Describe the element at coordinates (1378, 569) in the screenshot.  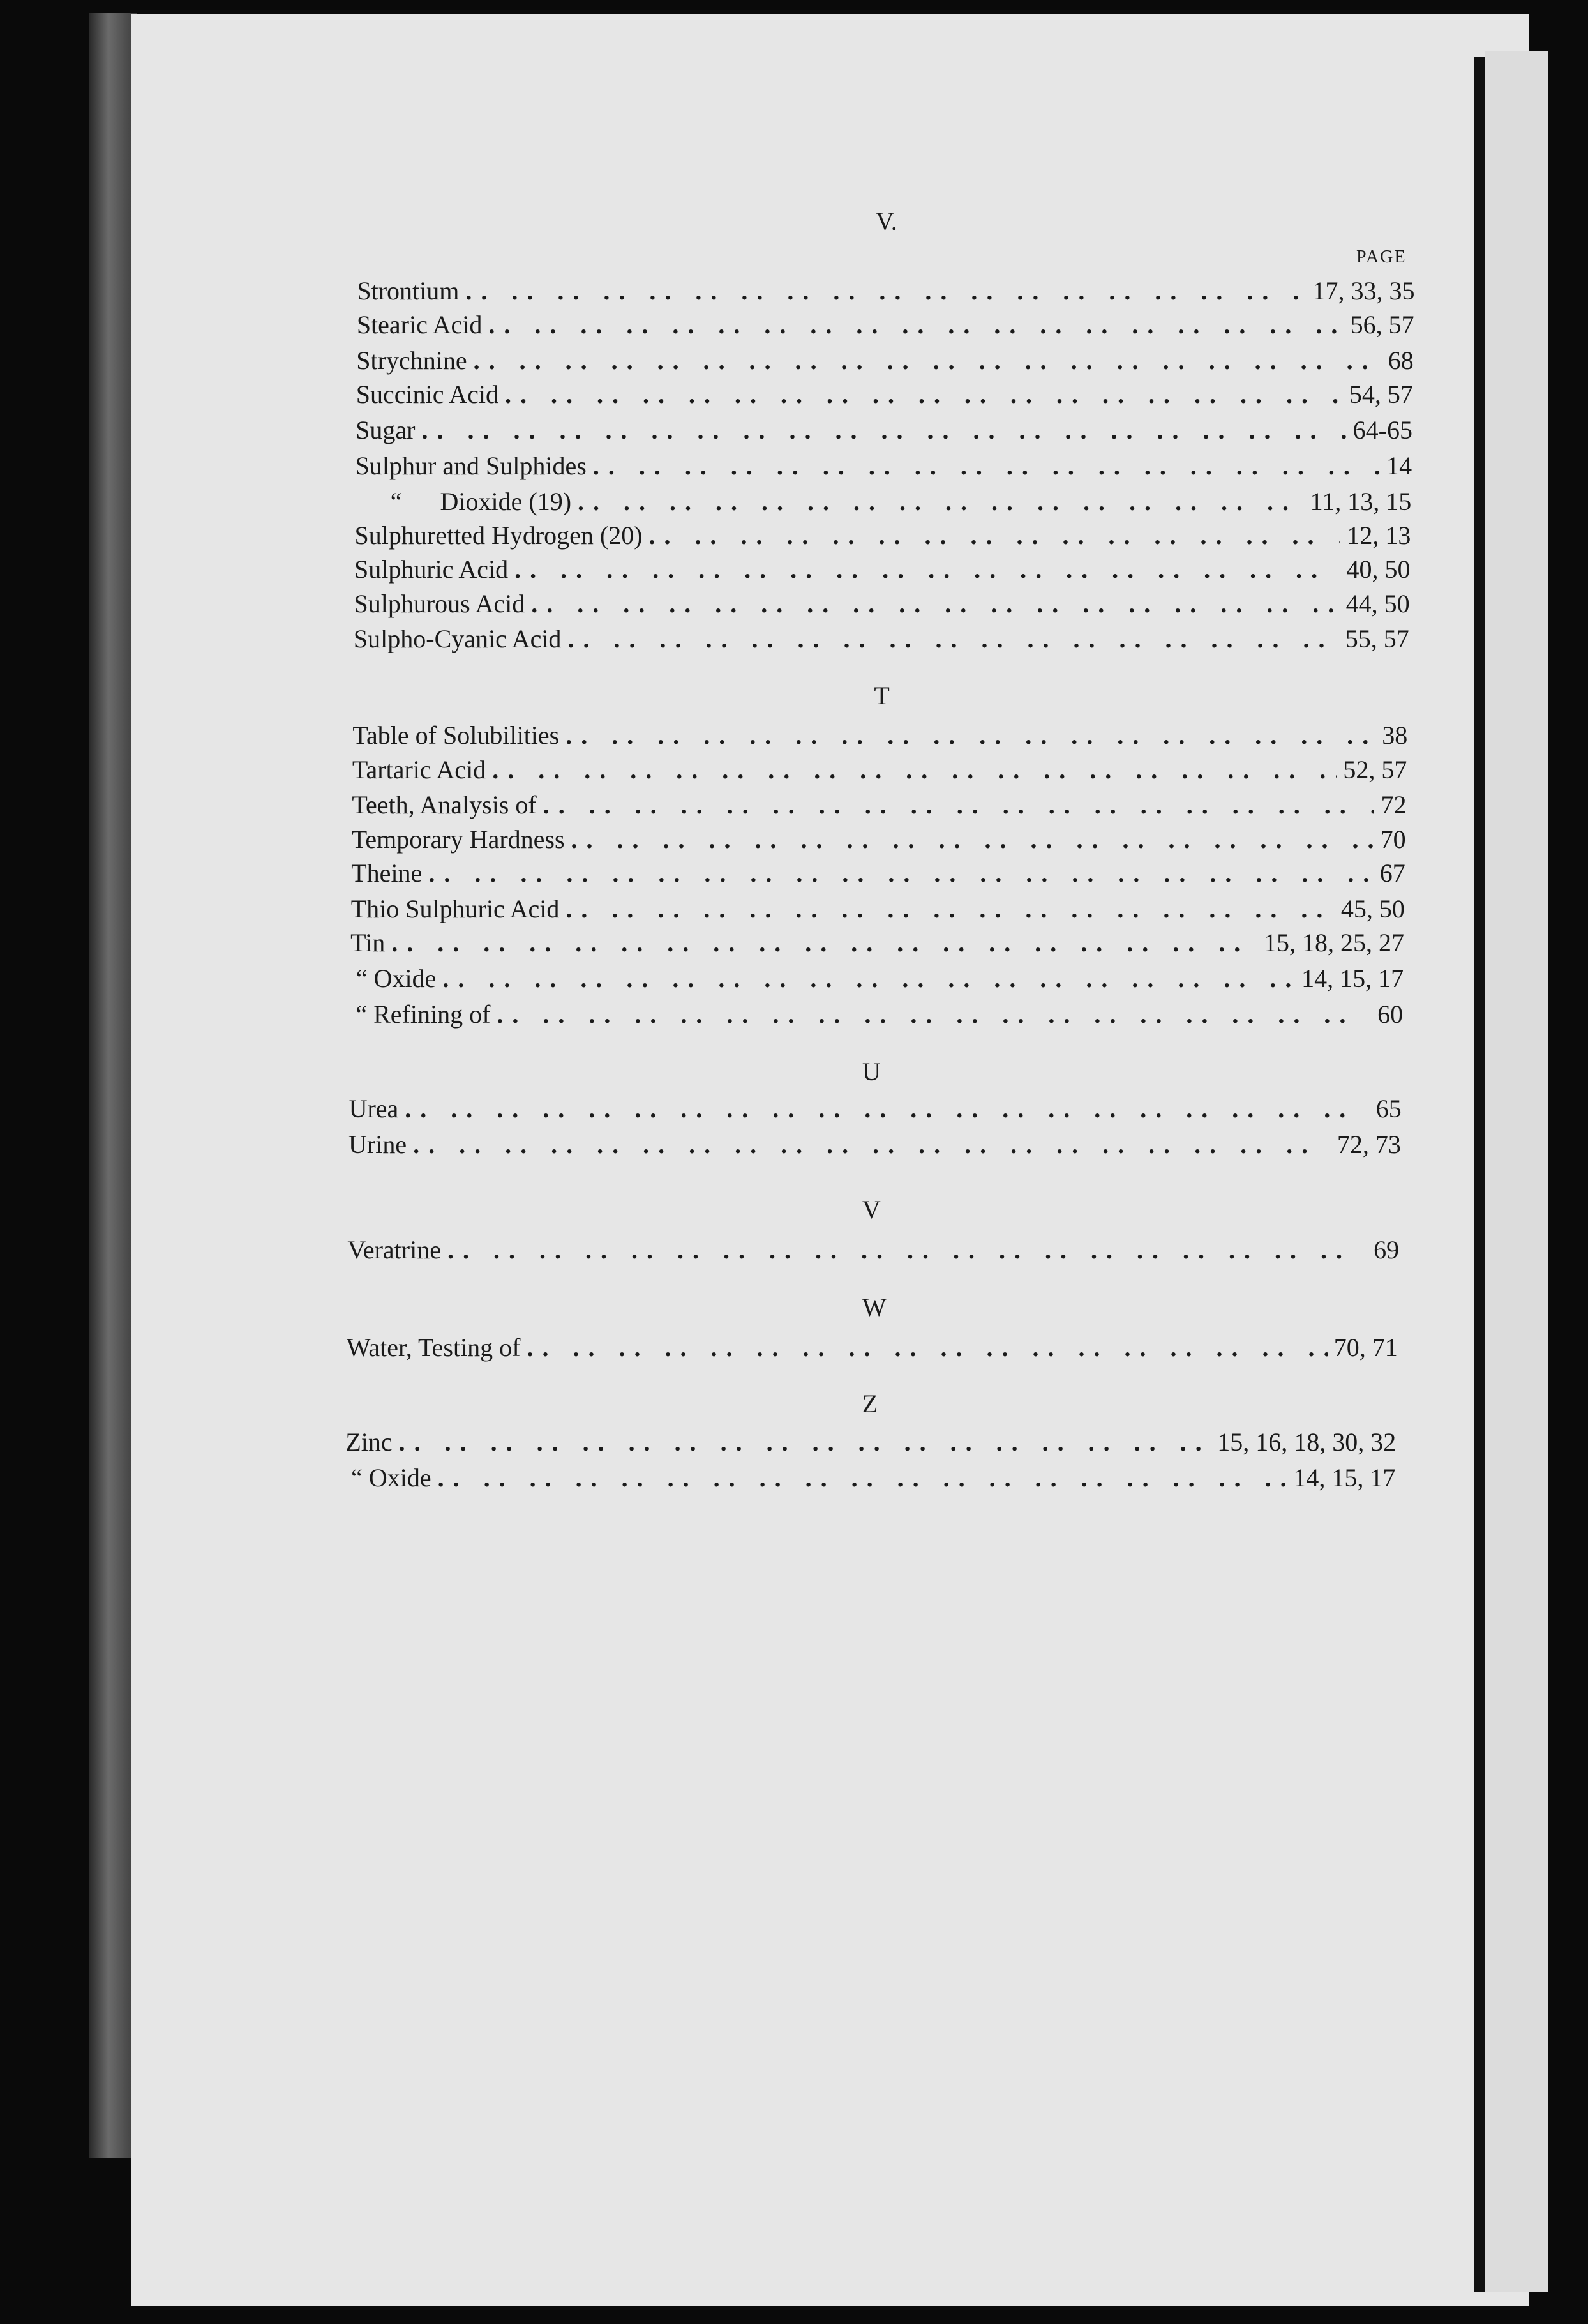
I see `entry-pages: 40, 50` at that location.